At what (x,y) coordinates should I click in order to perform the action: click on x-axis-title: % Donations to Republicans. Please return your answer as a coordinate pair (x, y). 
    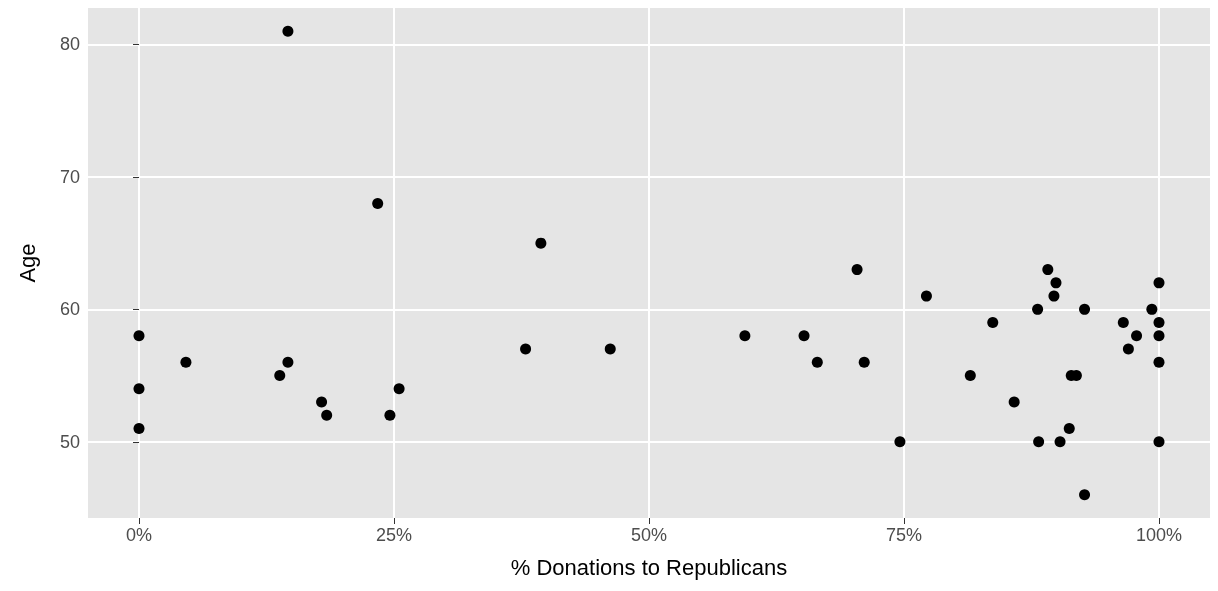
    Looking at the image, I should click on (649, 567).